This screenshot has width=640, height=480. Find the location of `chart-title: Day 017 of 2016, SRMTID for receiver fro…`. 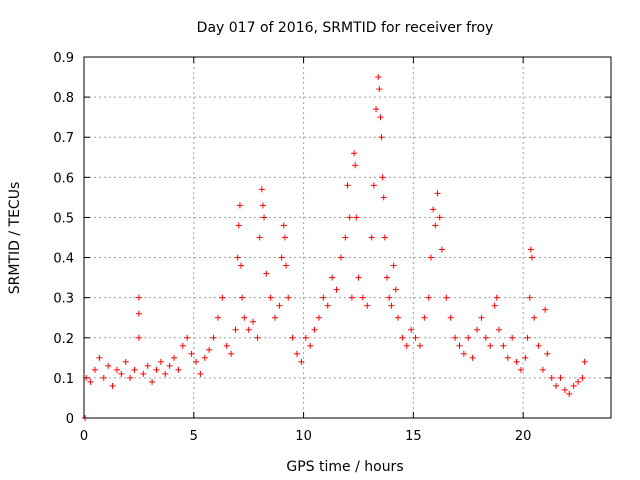

chart-title: Day 017 of 2016, SRMTID for receiver fro… is located at coordinates (345, 28).